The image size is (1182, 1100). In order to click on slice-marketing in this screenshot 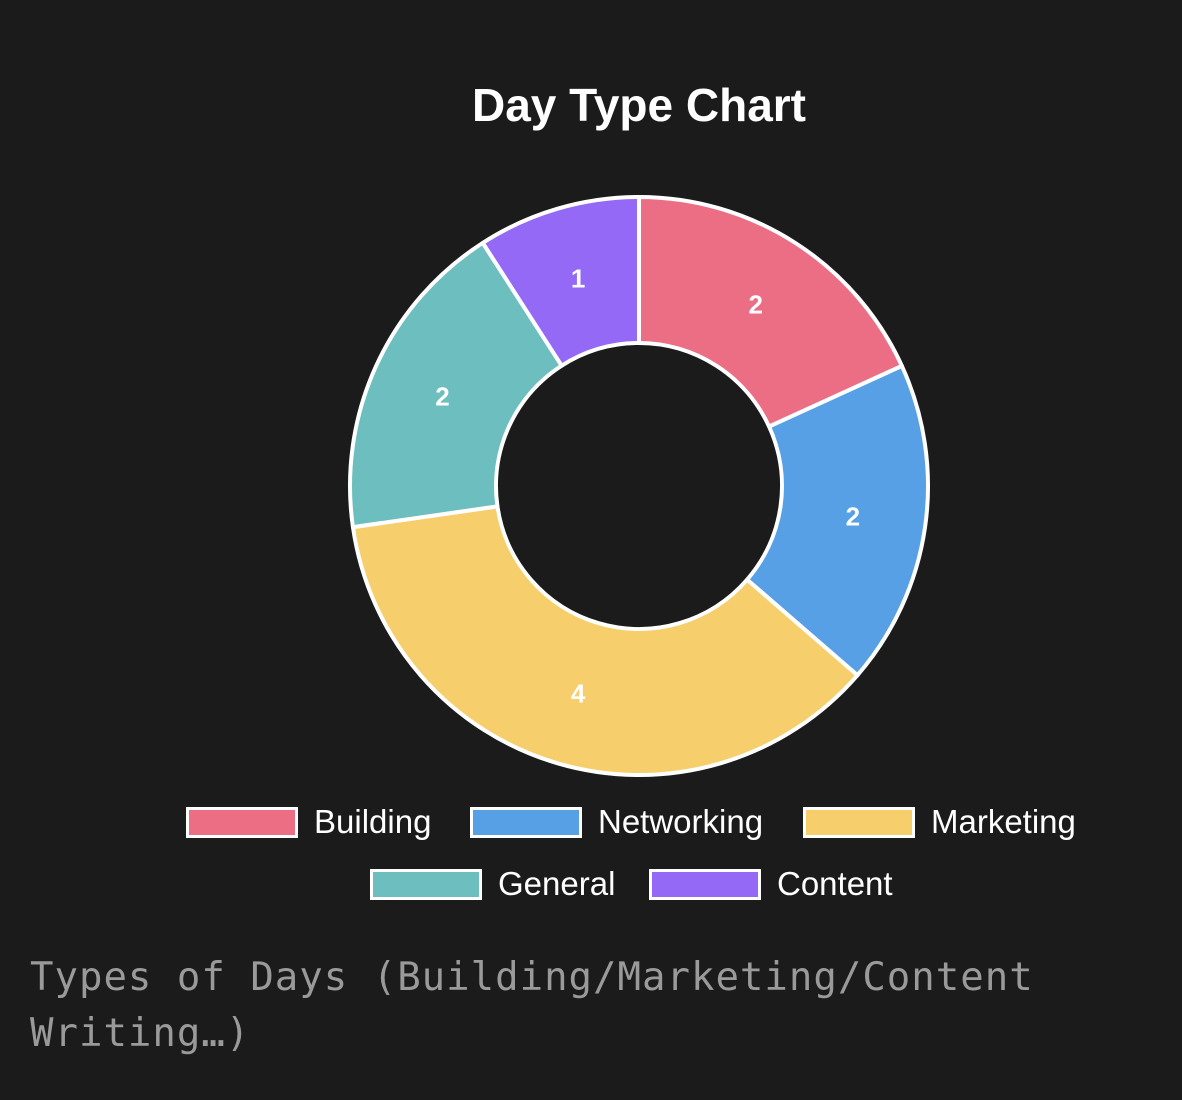, I will do `click(605, 640)`.